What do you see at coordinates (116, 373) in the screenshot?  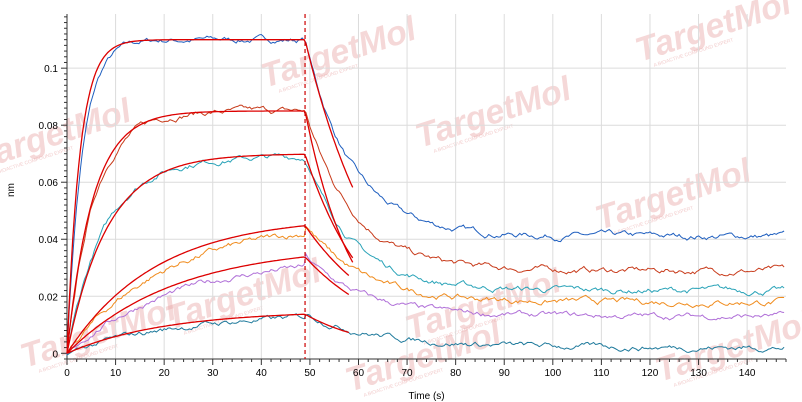 I see `x-tick-label: 10` at bounding box center [116, 373].